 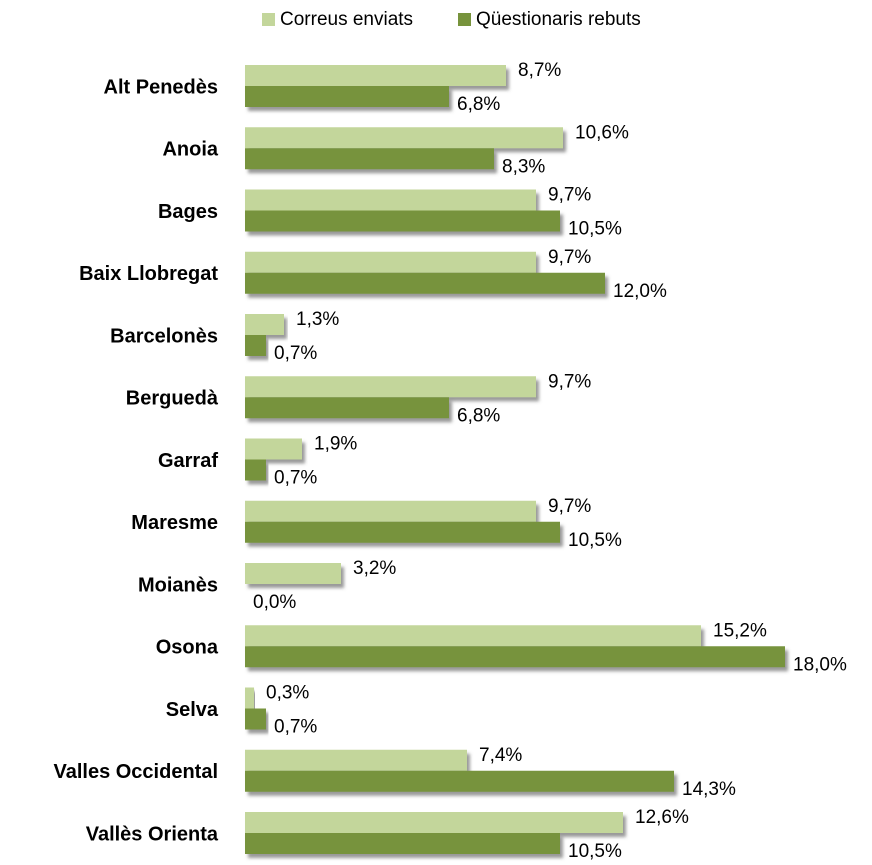 What do you see at coordinates (135, 772) in the screenshot?
I see `category-label: Valles Occidental` at bounding box center [135, 772].